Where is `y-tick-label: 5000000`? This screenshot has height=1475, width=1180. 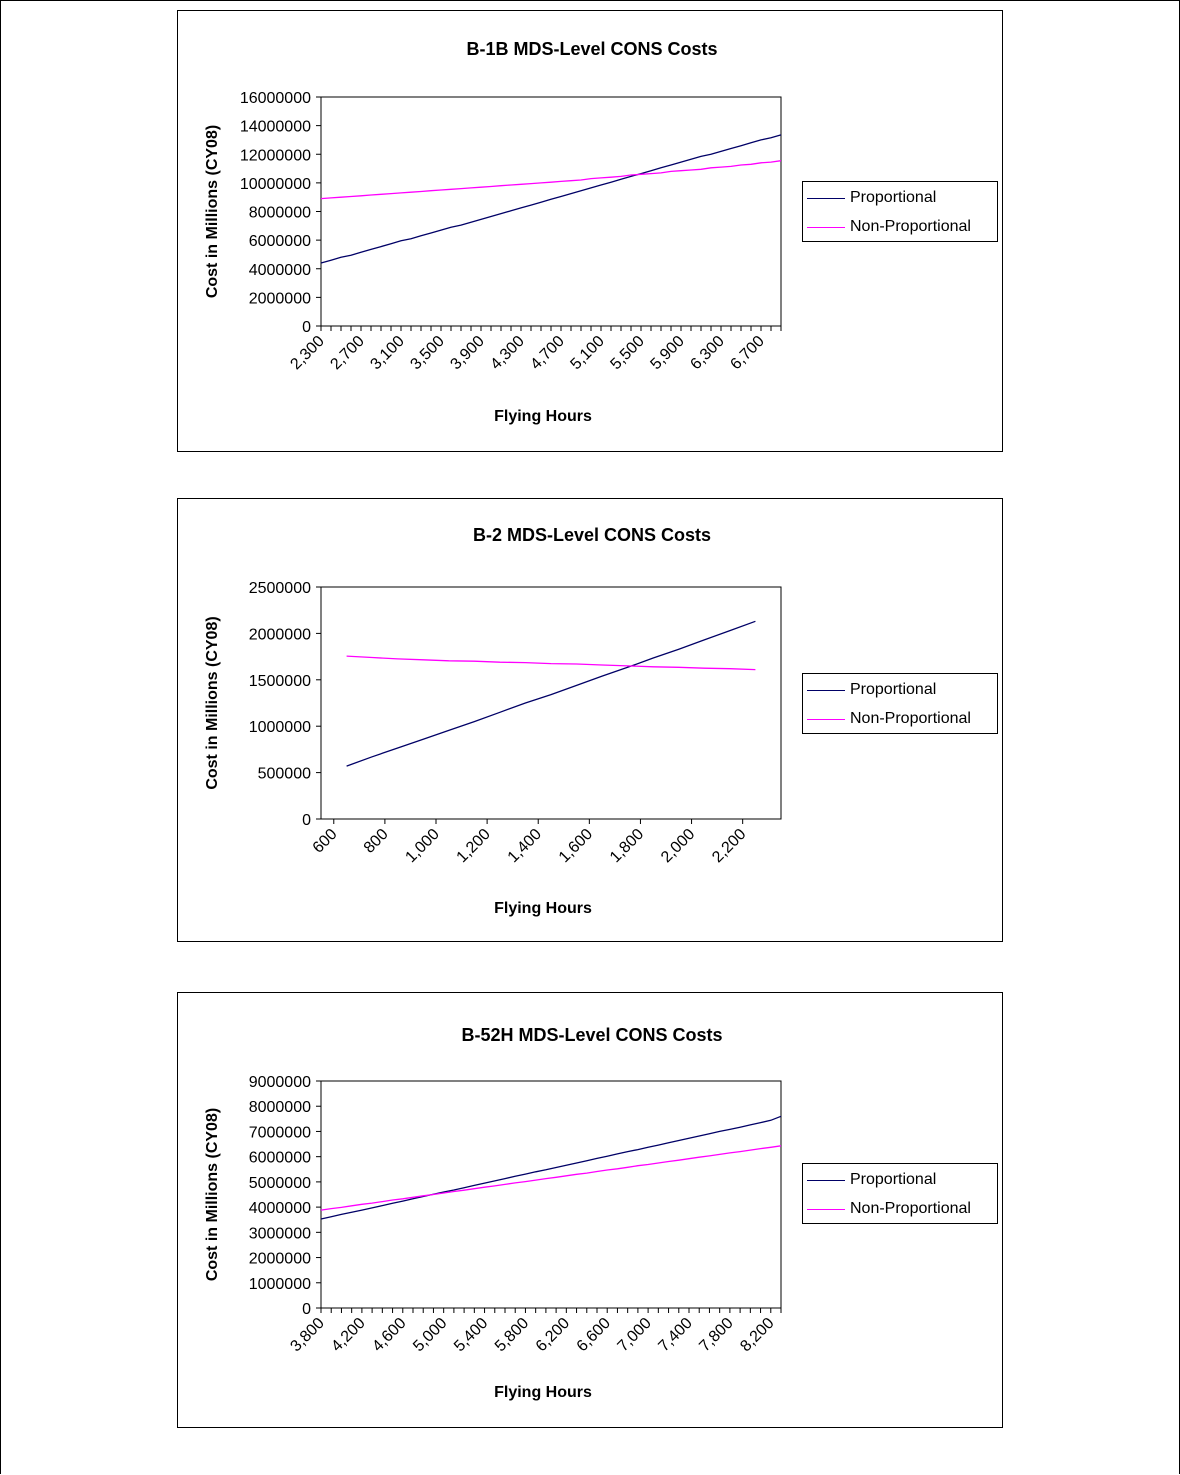 y-tick-label: 5000000 is located at coordinates (280, 1183).